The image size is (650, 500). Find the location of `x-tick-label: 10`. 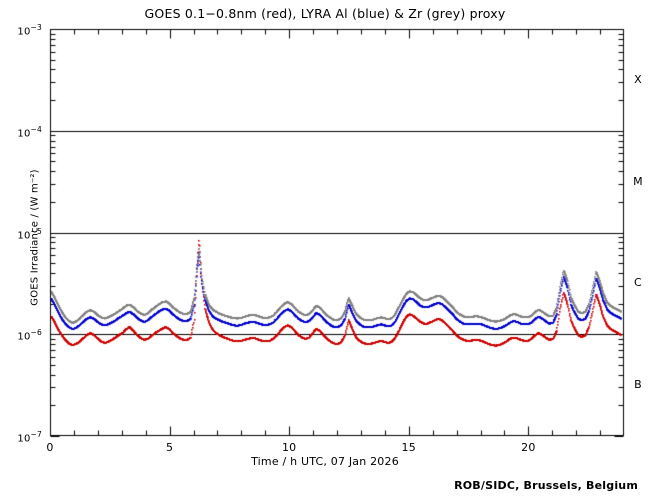

x-tick-label: 10 is located at coordinates (289, 447).